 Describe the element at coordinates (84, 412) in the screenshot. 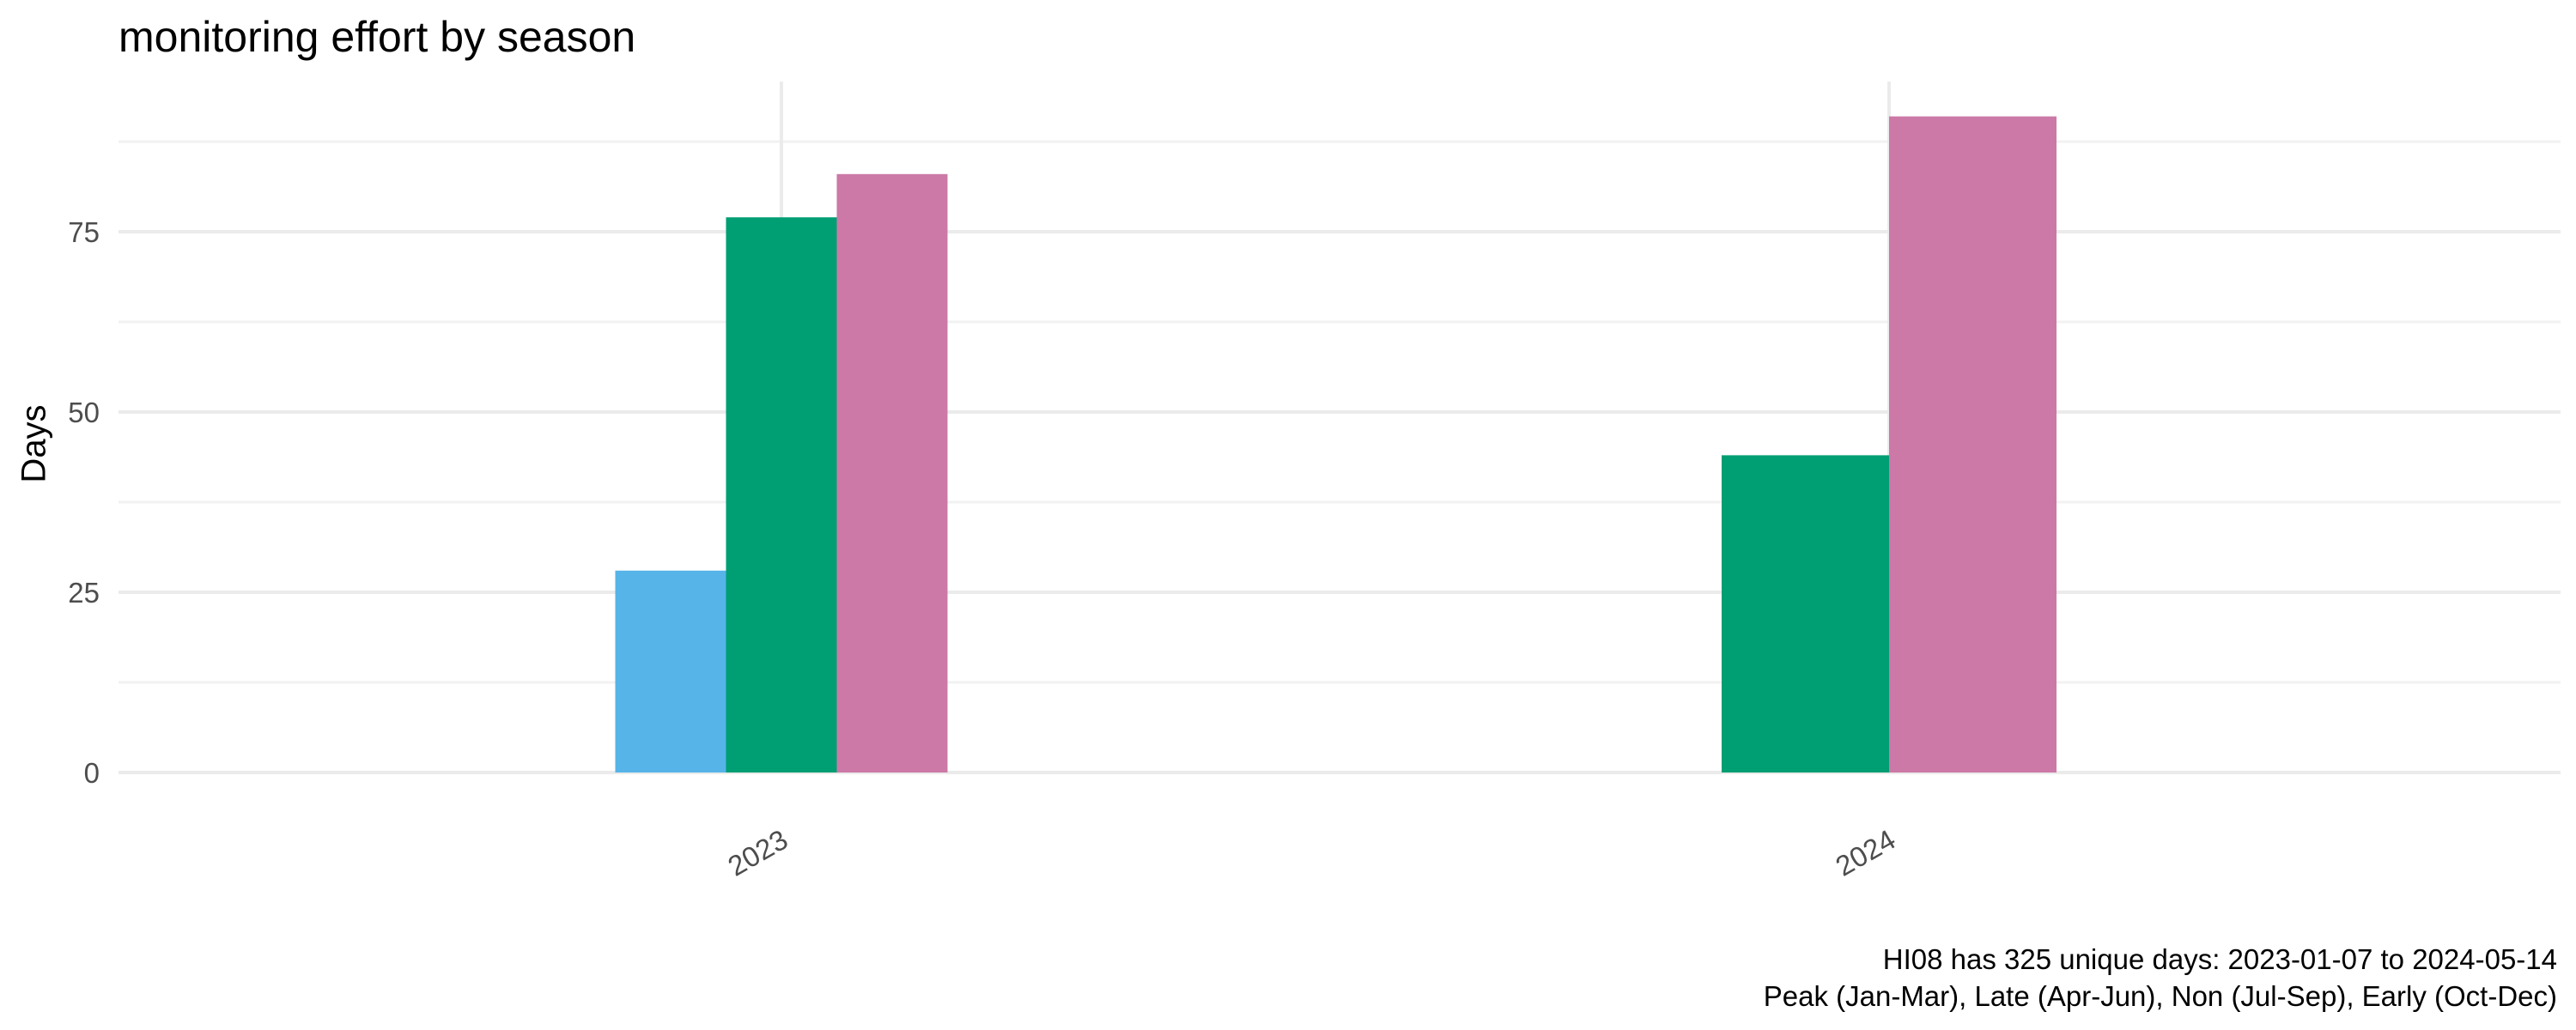

I see `y-tick-label: 50` at that location.